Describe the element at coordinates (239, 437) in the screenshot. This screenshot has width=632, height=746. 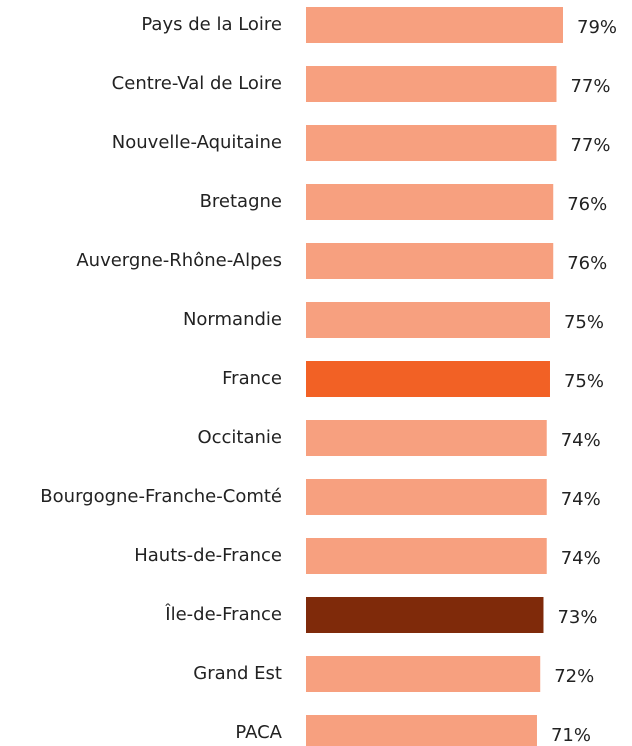
I see `category-label: Occitanie` at that location.